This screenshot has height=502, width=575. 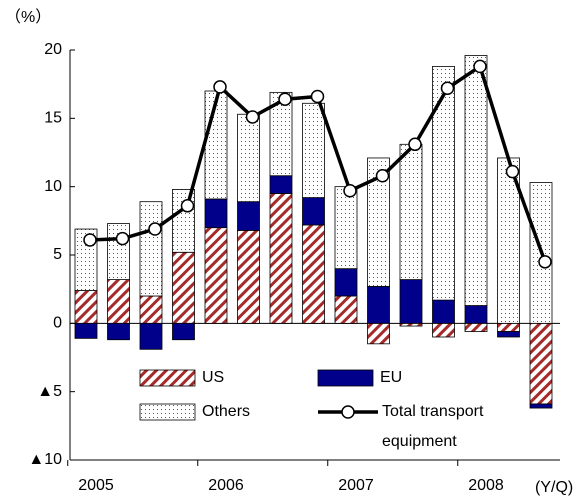 What do you see at coordinates (226, 411) in the screenshot?
I see `legend-label: Others` at bounding box center [226, 411].